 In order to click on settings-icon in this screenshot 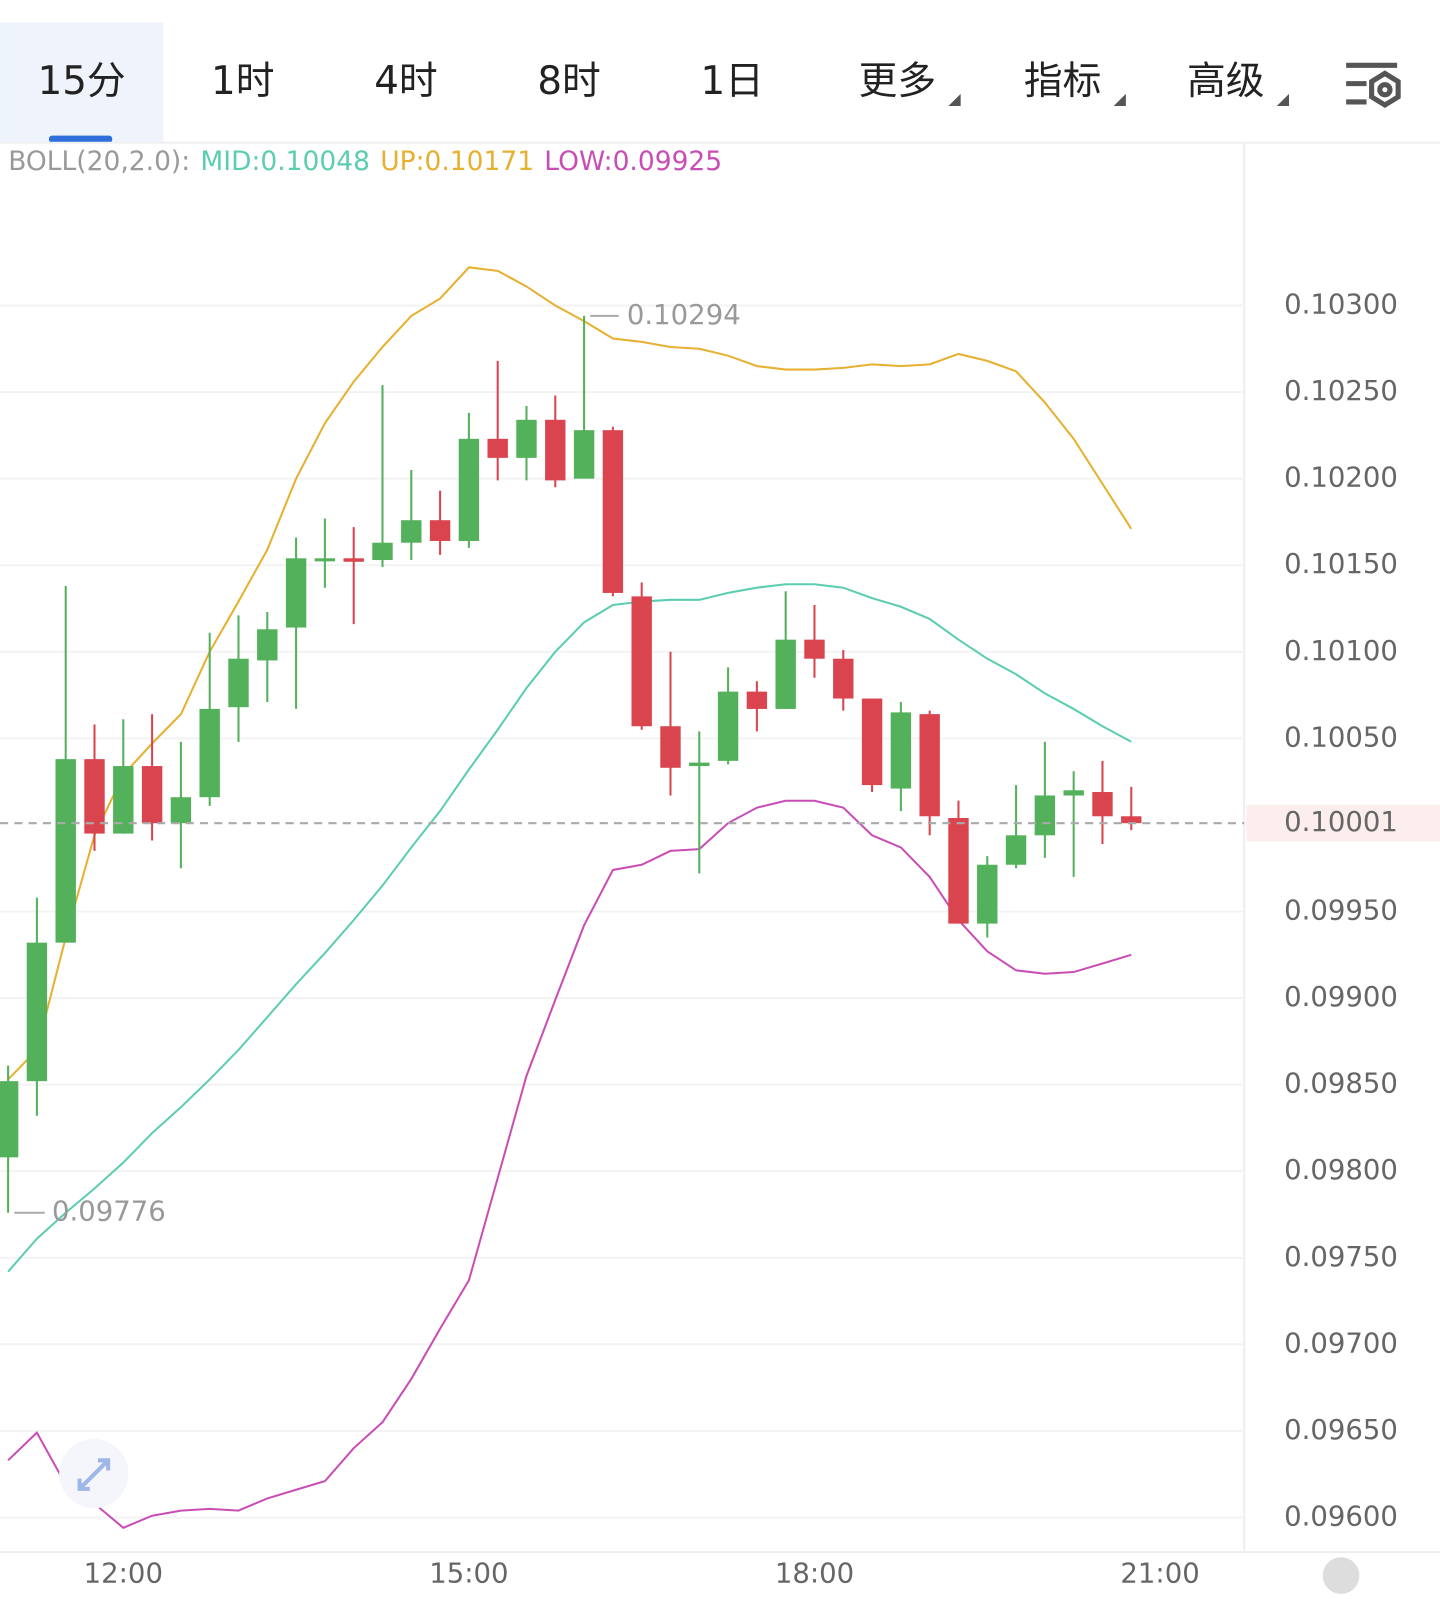, I will do `click(1373, 85)`.